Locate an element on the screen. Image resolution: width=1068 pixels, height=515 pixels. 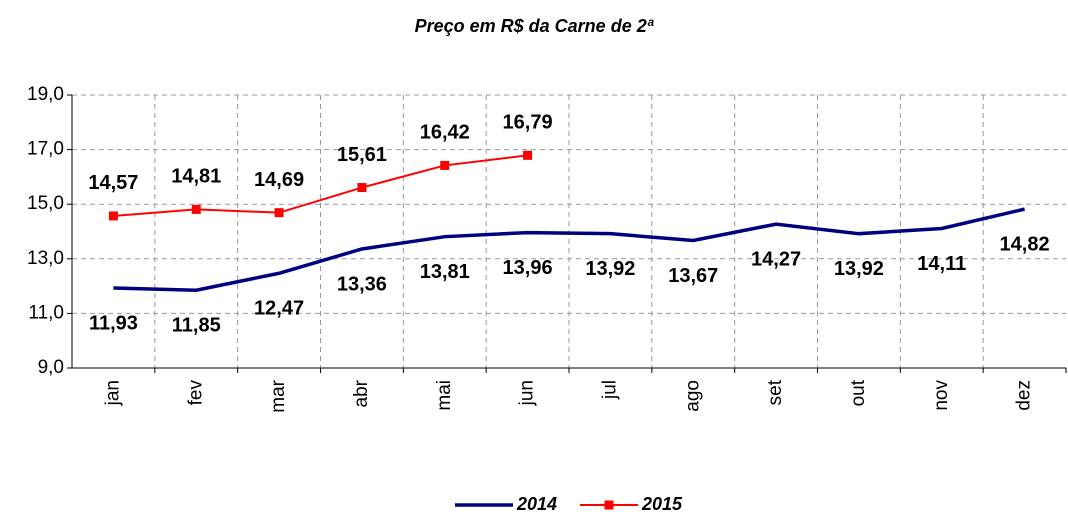
x-tick-label: mar is located at coordinates (278, 395).